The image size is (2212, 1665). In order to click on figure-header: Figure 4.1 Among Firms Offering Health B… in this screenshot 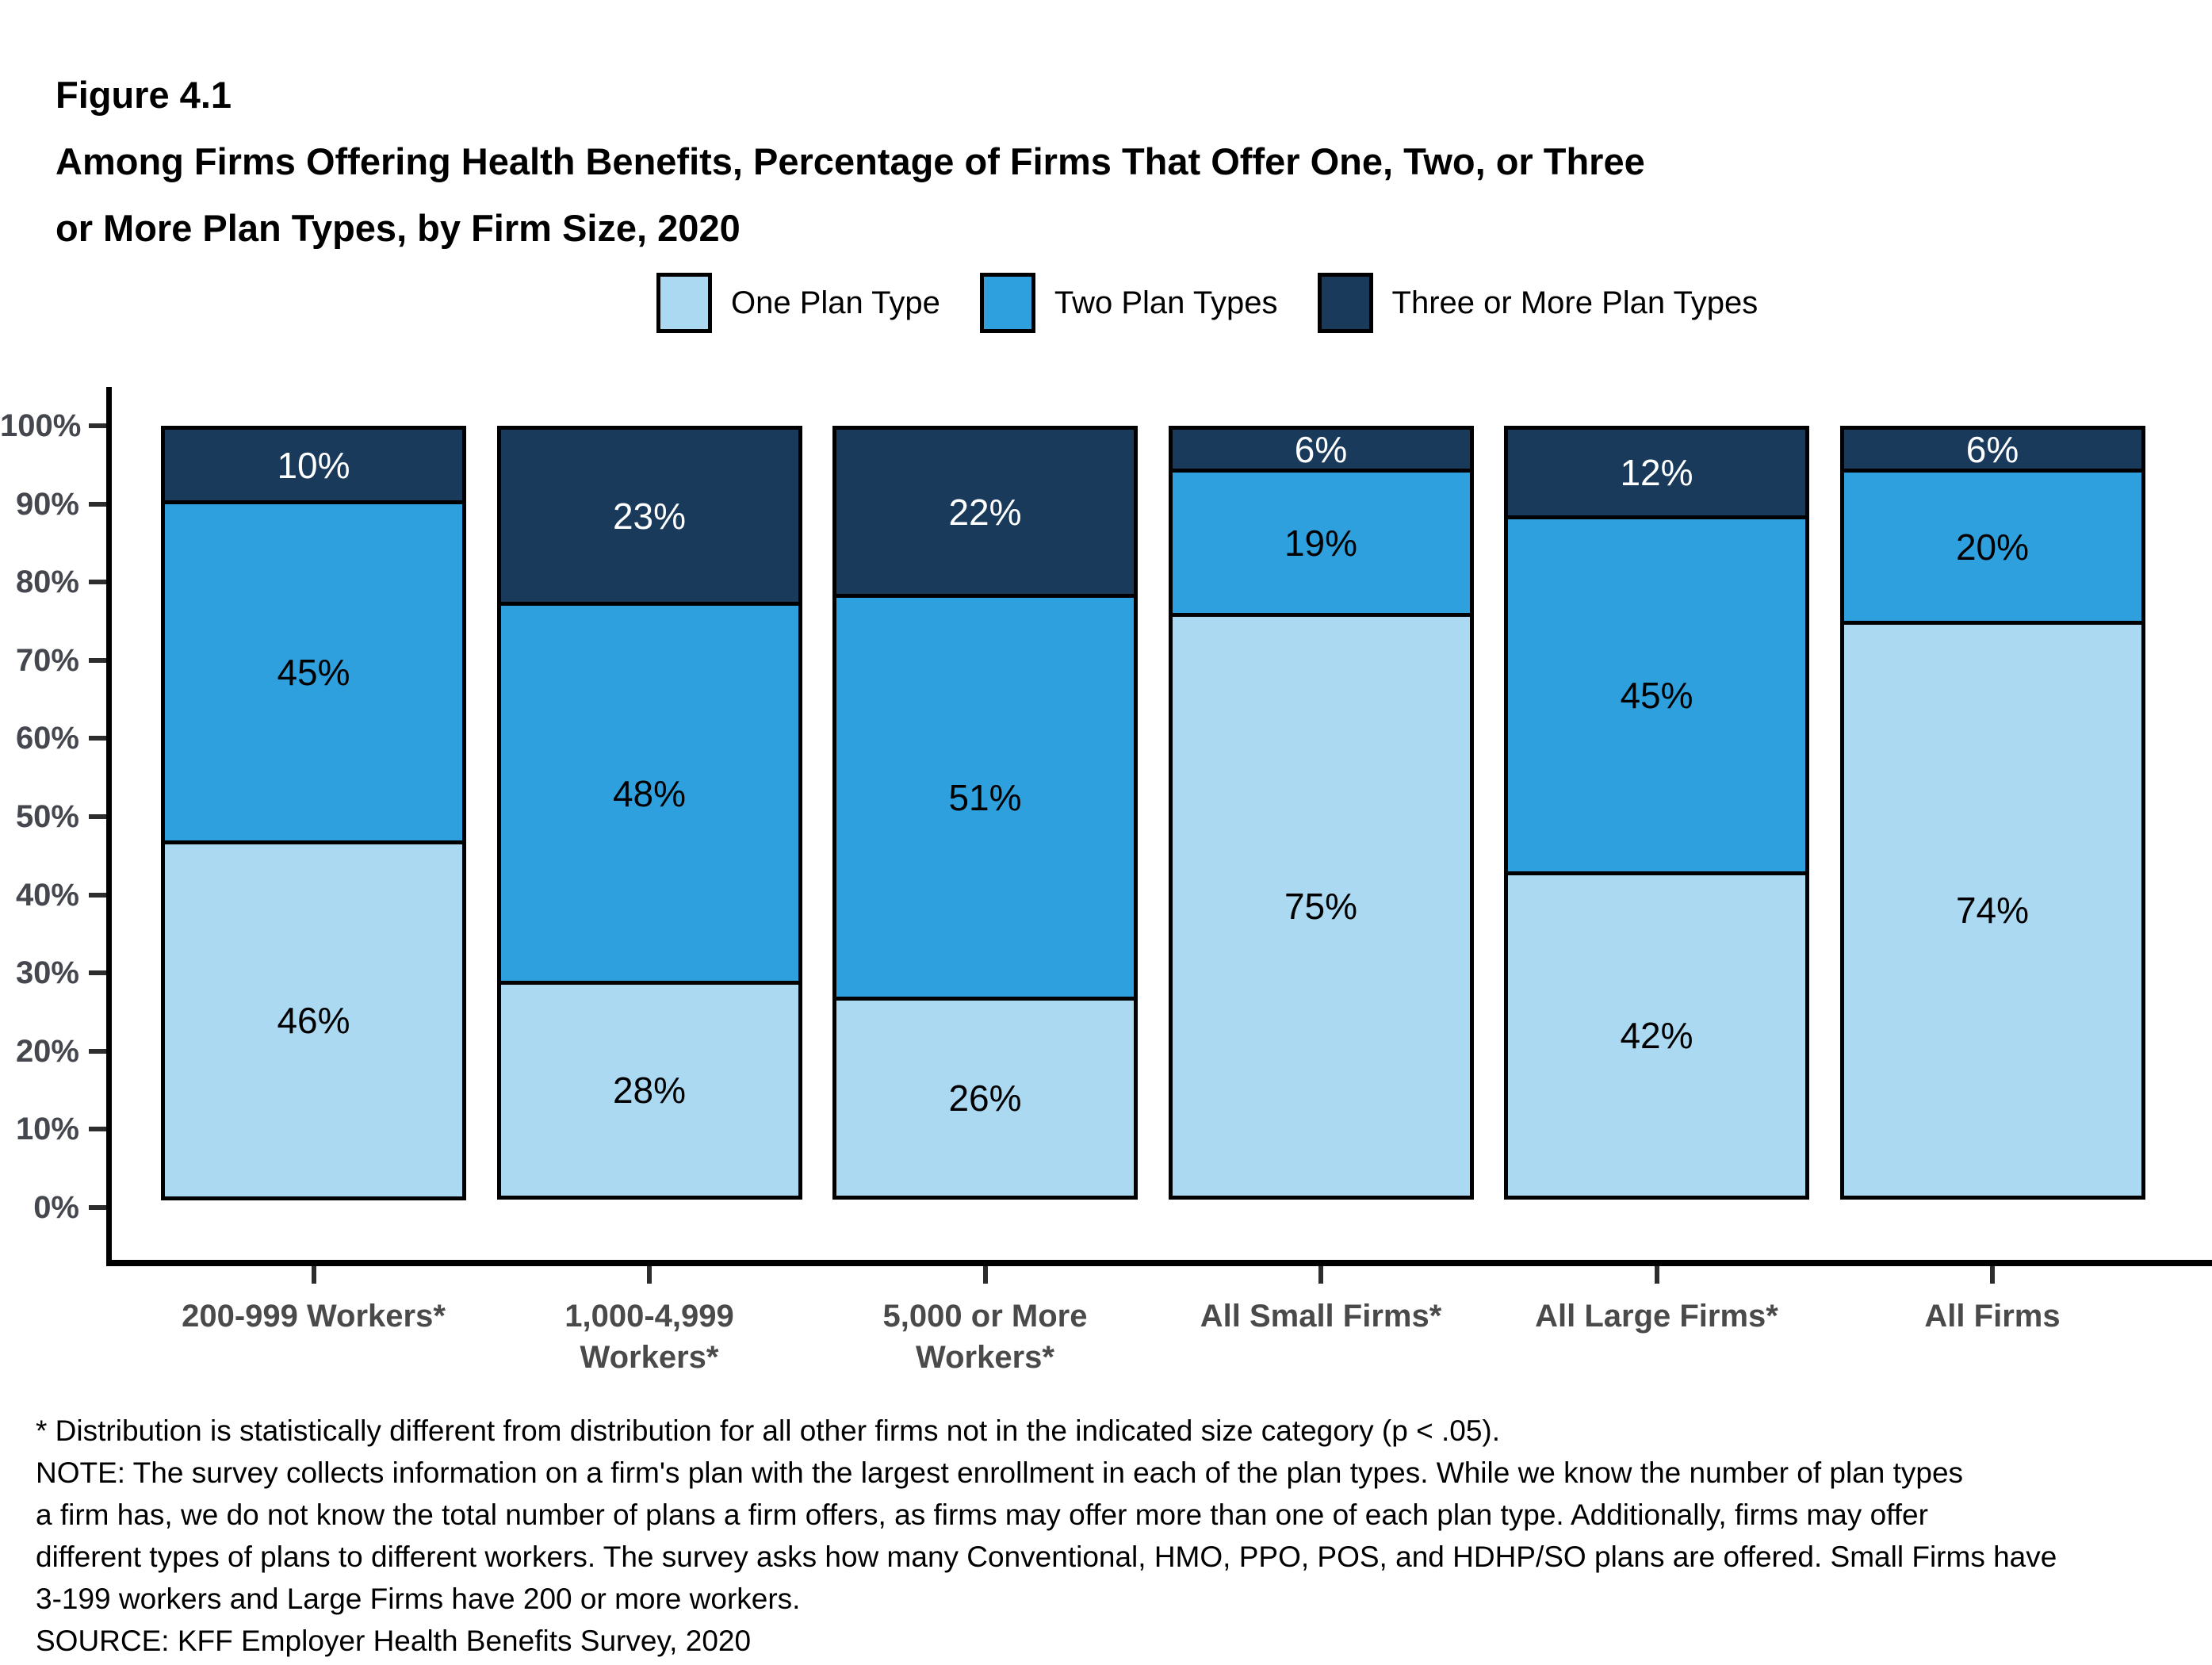, I will do `click(850, 162)`.